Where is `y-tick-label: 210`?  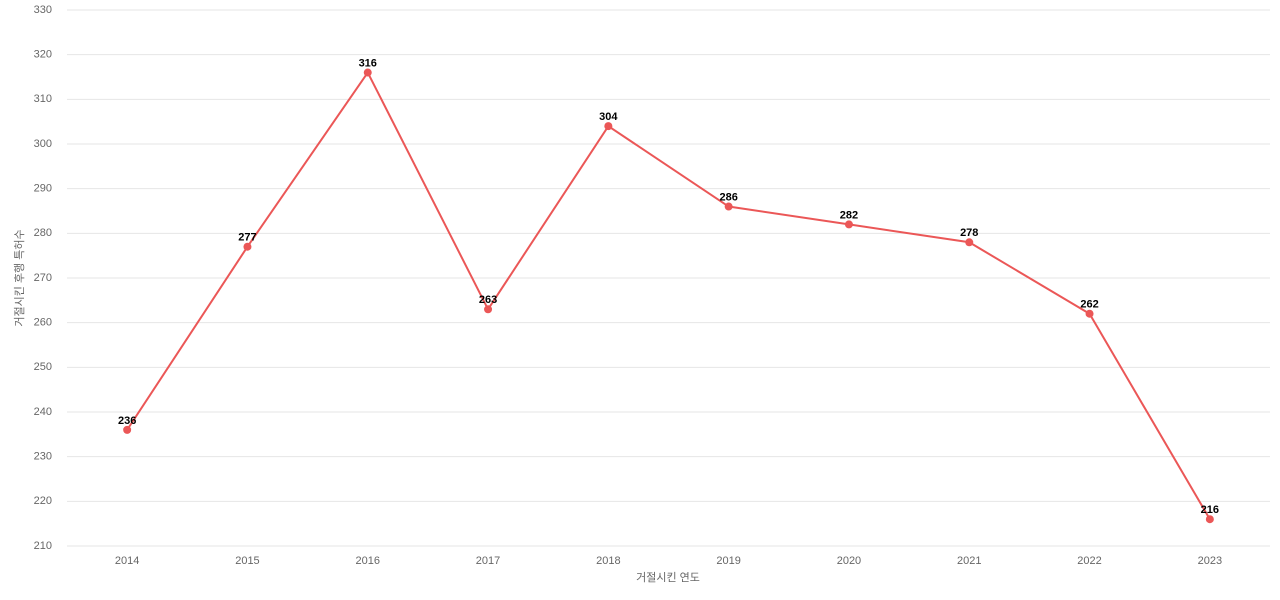
y-tick-label: 210 is located at coordinates (43, 546).